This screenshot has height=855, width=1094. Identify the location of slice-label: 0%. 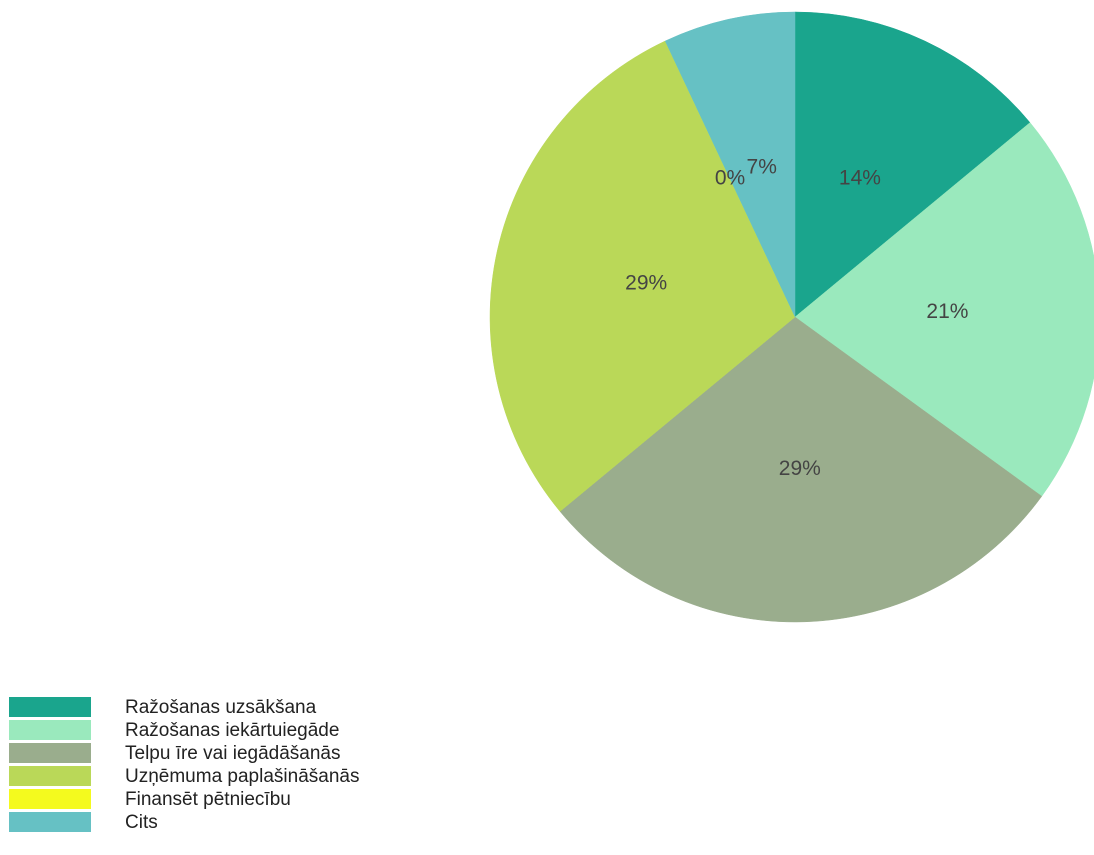
(730, 178).